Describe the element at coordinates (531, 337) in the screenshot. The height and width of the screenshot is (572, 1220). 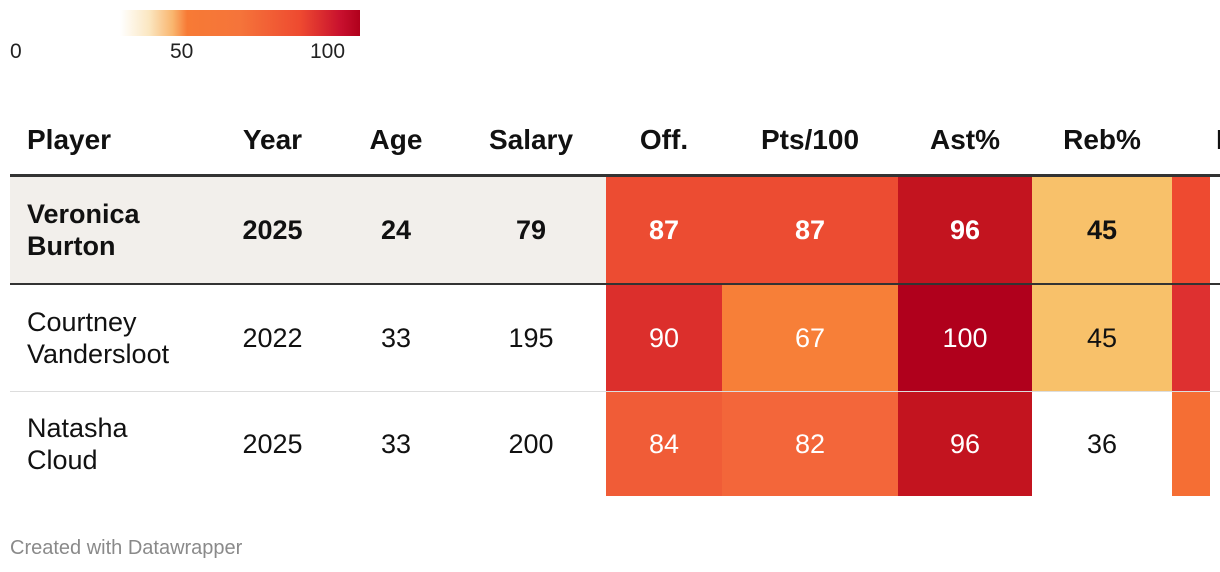
I see `table-cell: 195` at that location.